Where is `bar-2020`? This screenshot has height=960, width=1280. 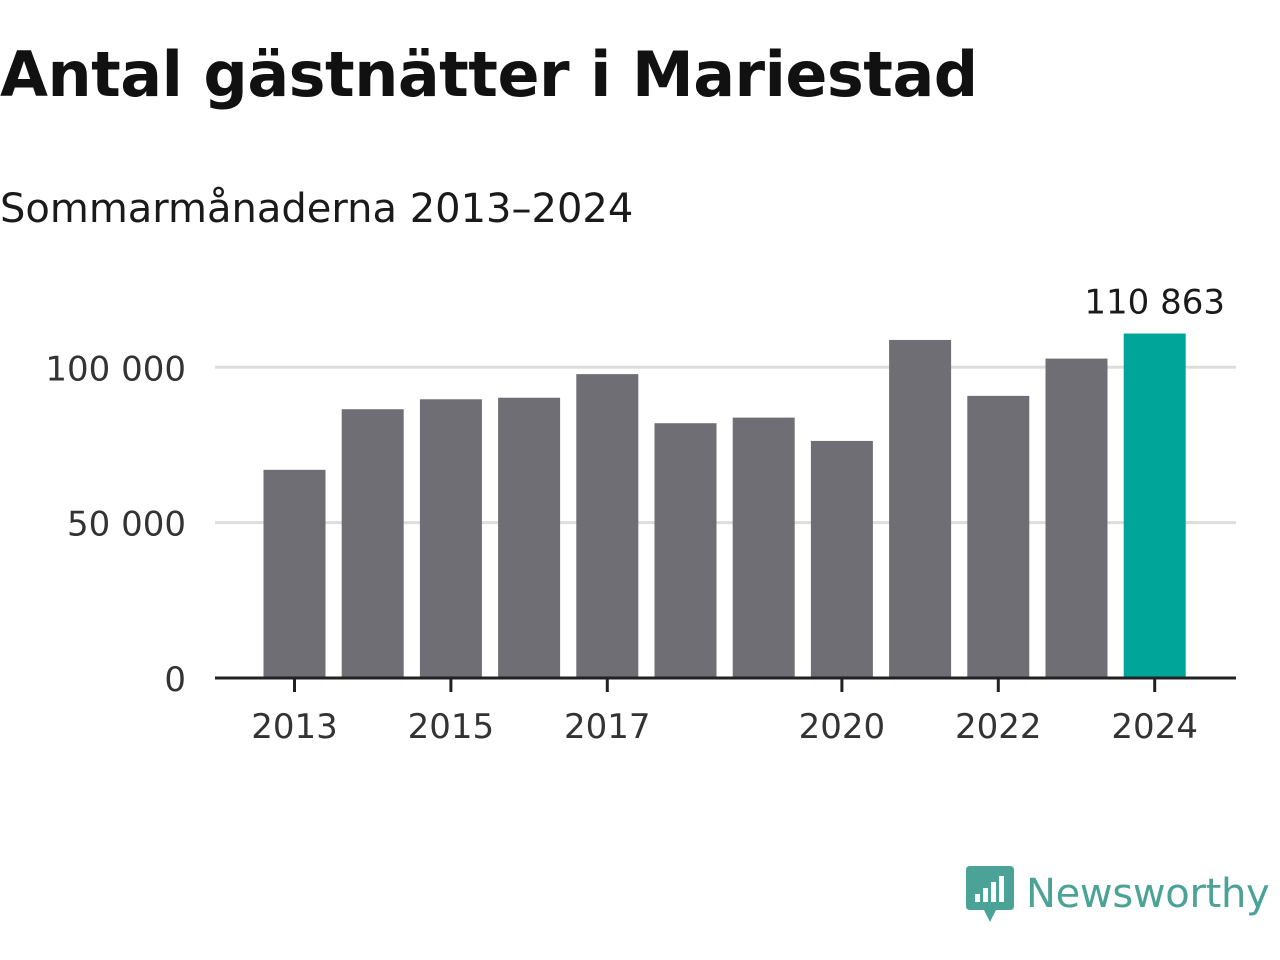
bar-2020 is located at coordinates (841, 559).